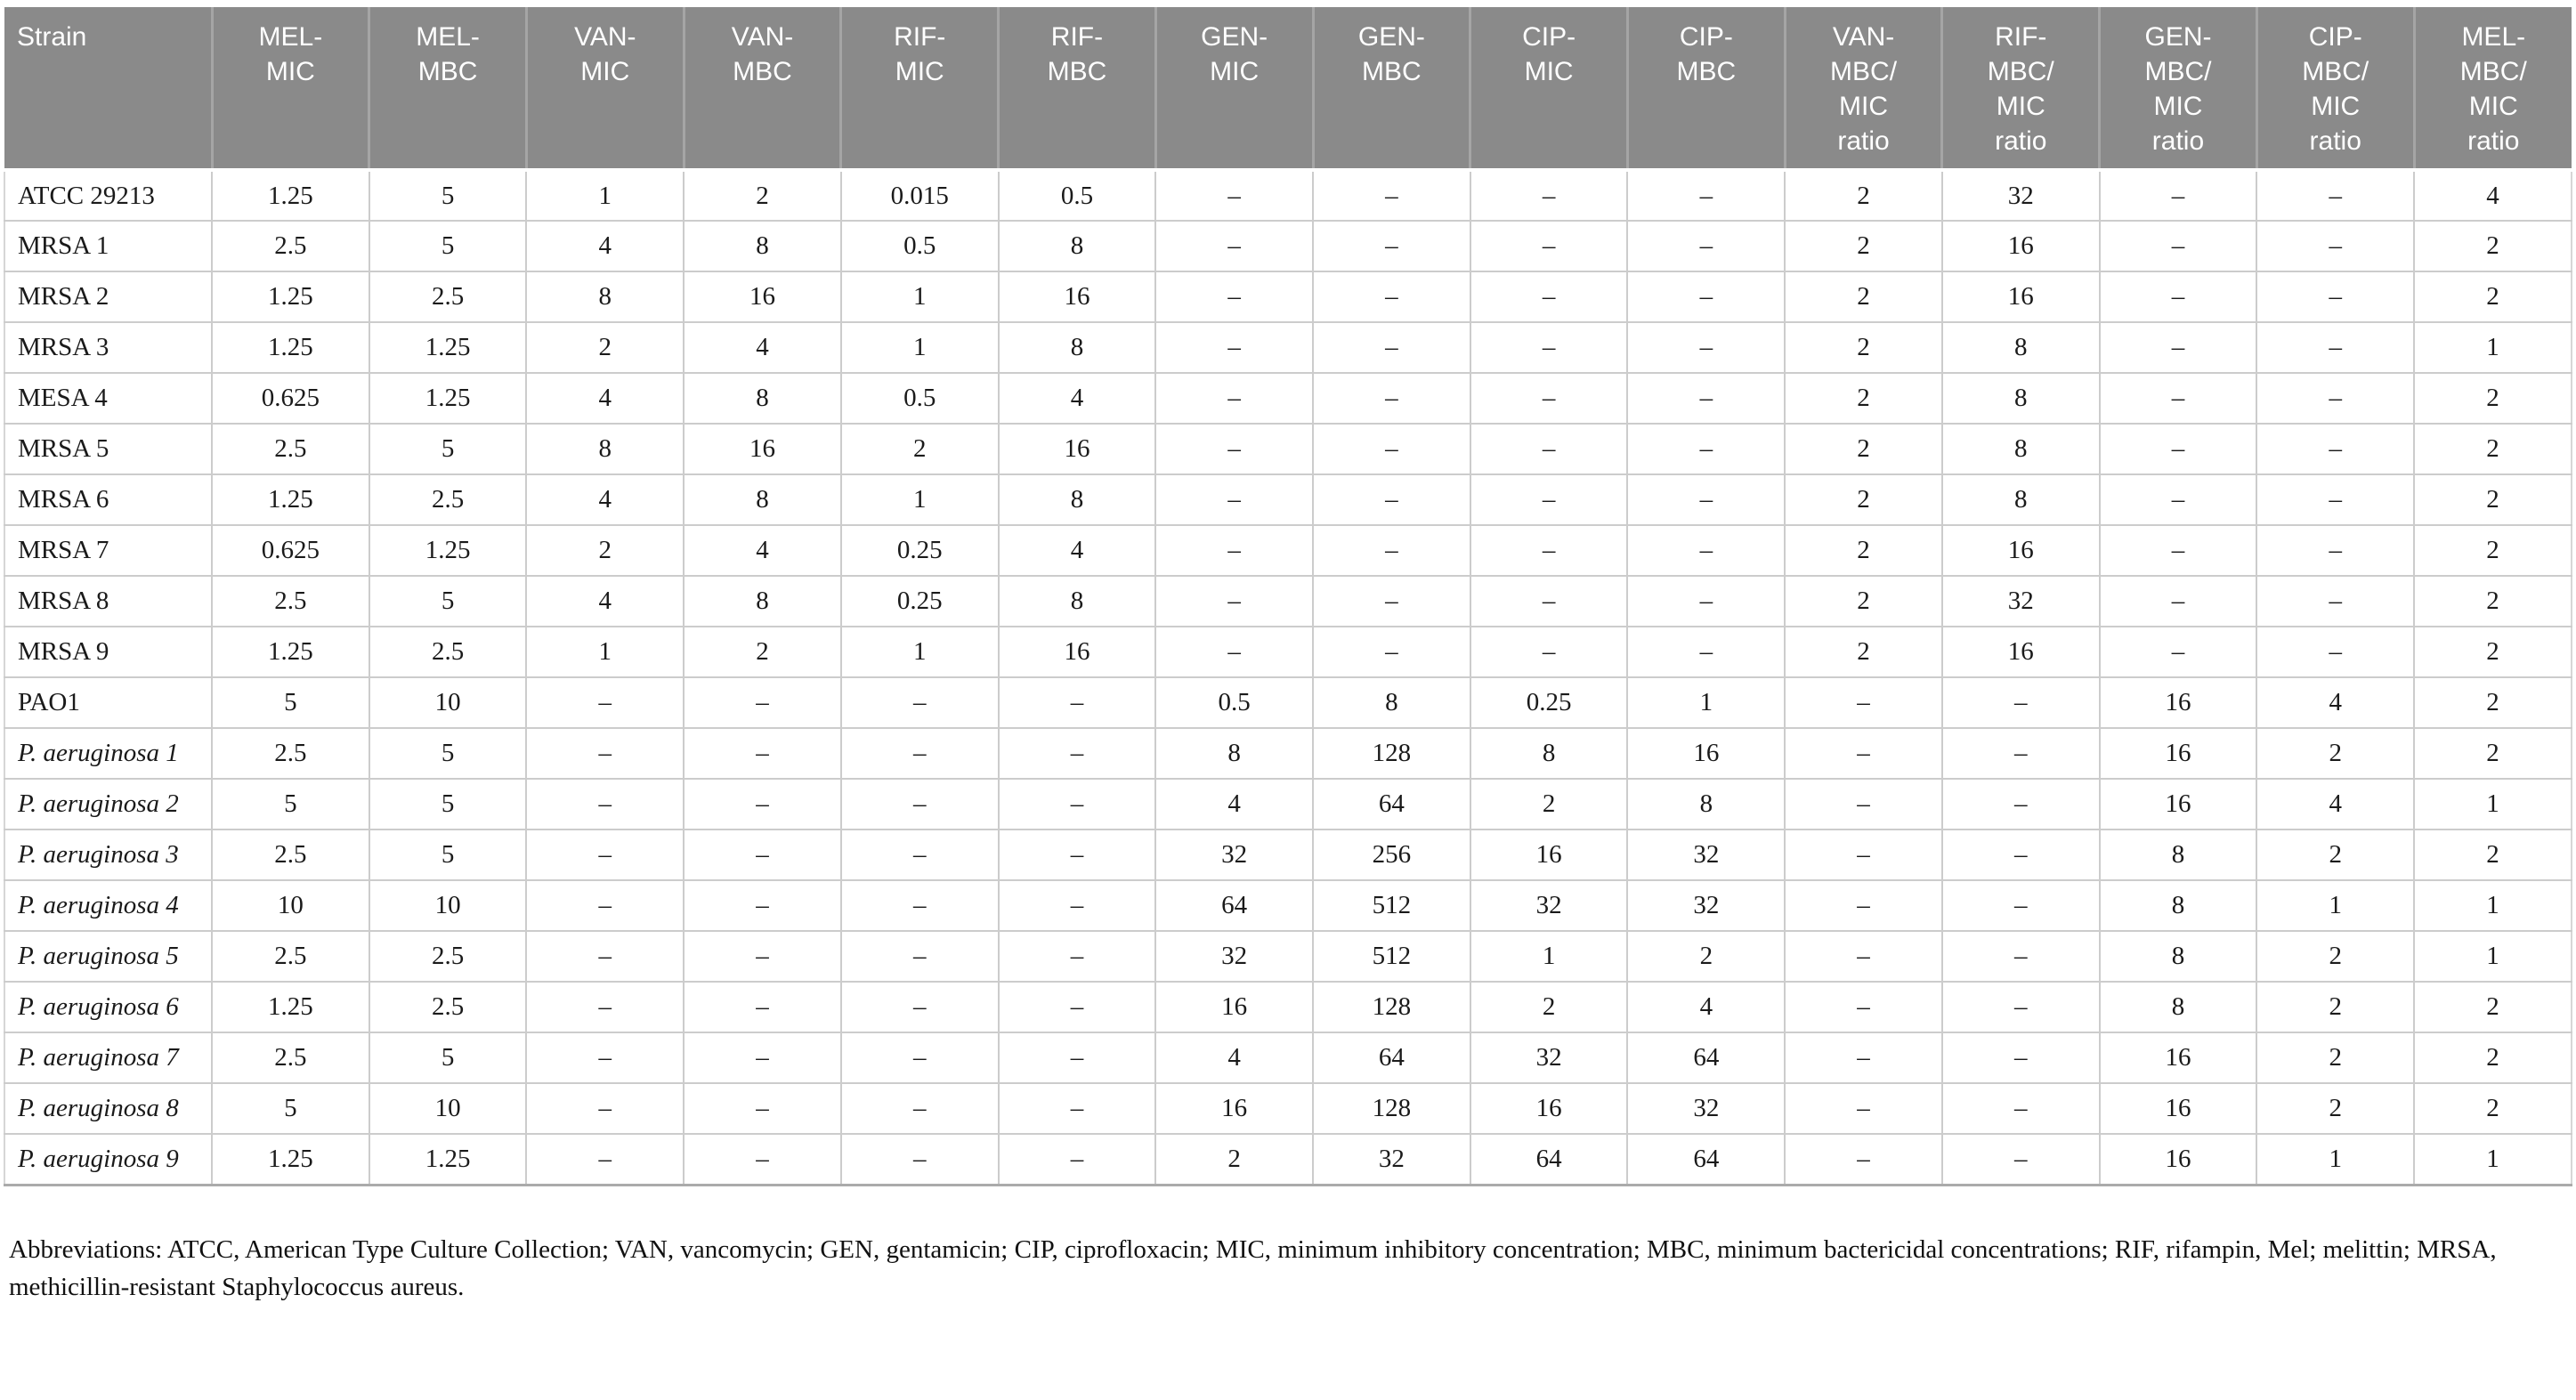 The height and width of the screenshot is (1400, 2576). What do you see at coordinates (289, 90) in the screenshot?
I see `column-header: MEL- MIC` at bounding box center [289, 90].